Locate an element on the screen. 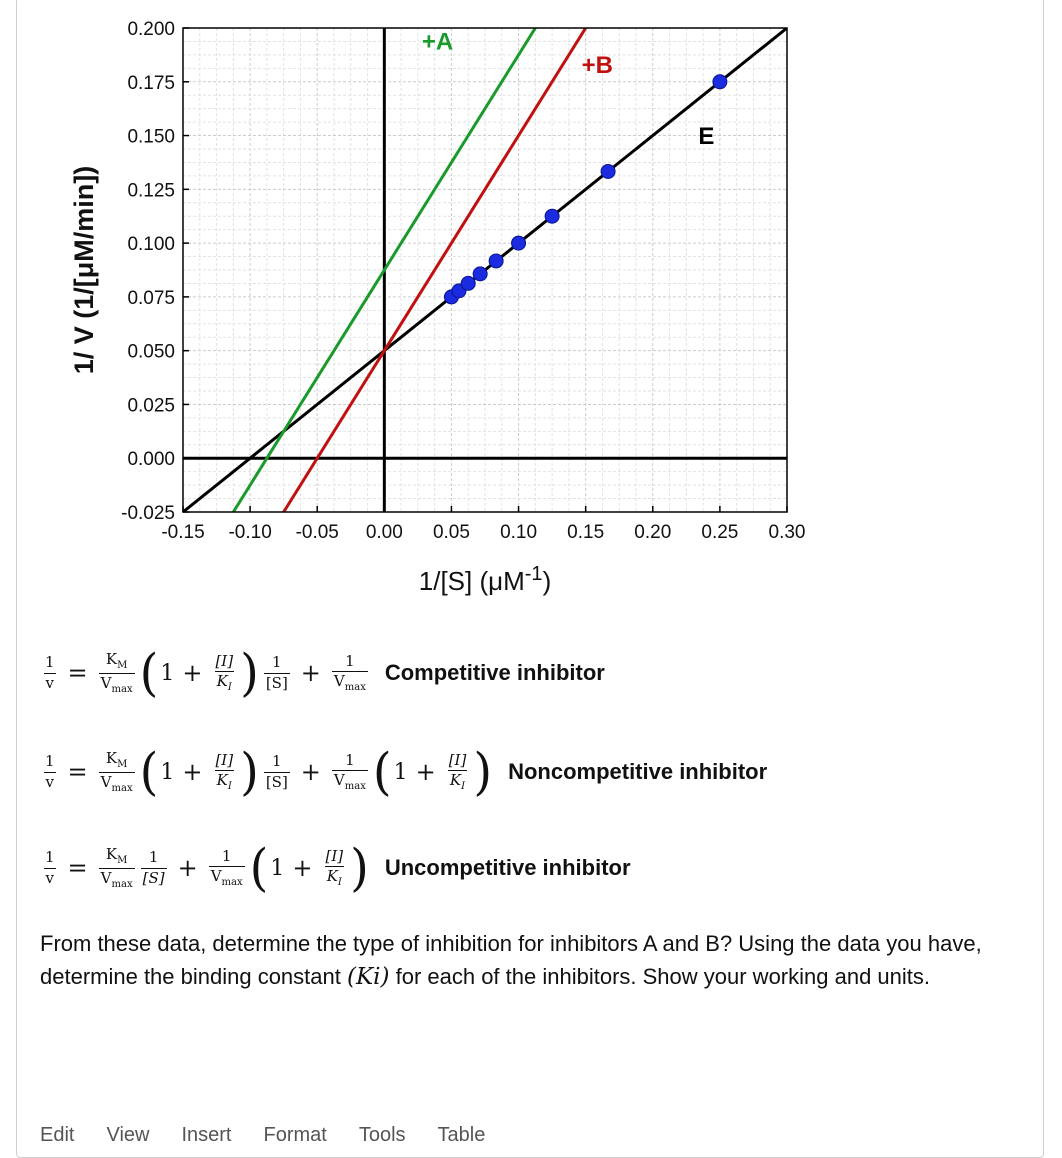 Image resolution: width=1062 pixels, height=1158 pixels. y-tick-label: -0.025 is located at coordinates (148, 513).